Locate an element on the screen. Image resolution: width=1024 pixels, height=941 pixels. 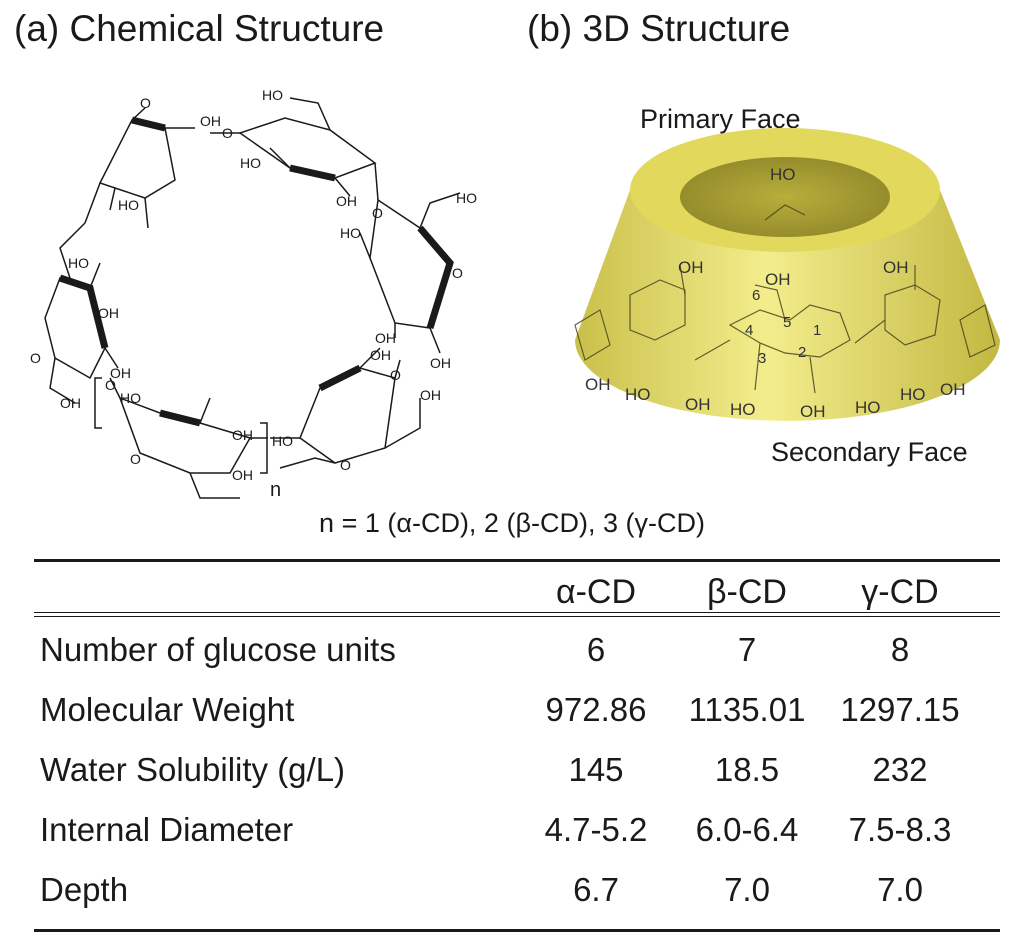
table-bottom-rule is located at coordinates (517, 930).